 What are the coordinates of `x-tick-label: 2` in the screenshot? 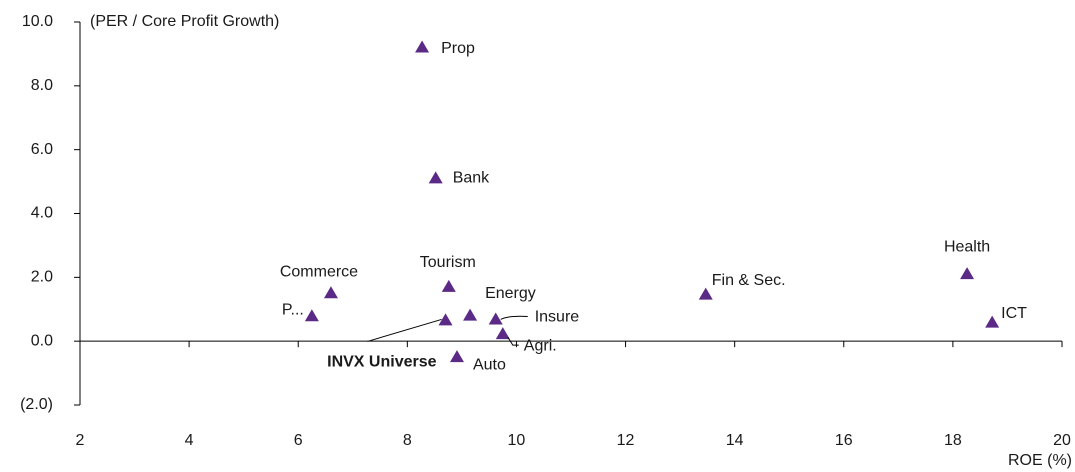 It's located at (80, 440).